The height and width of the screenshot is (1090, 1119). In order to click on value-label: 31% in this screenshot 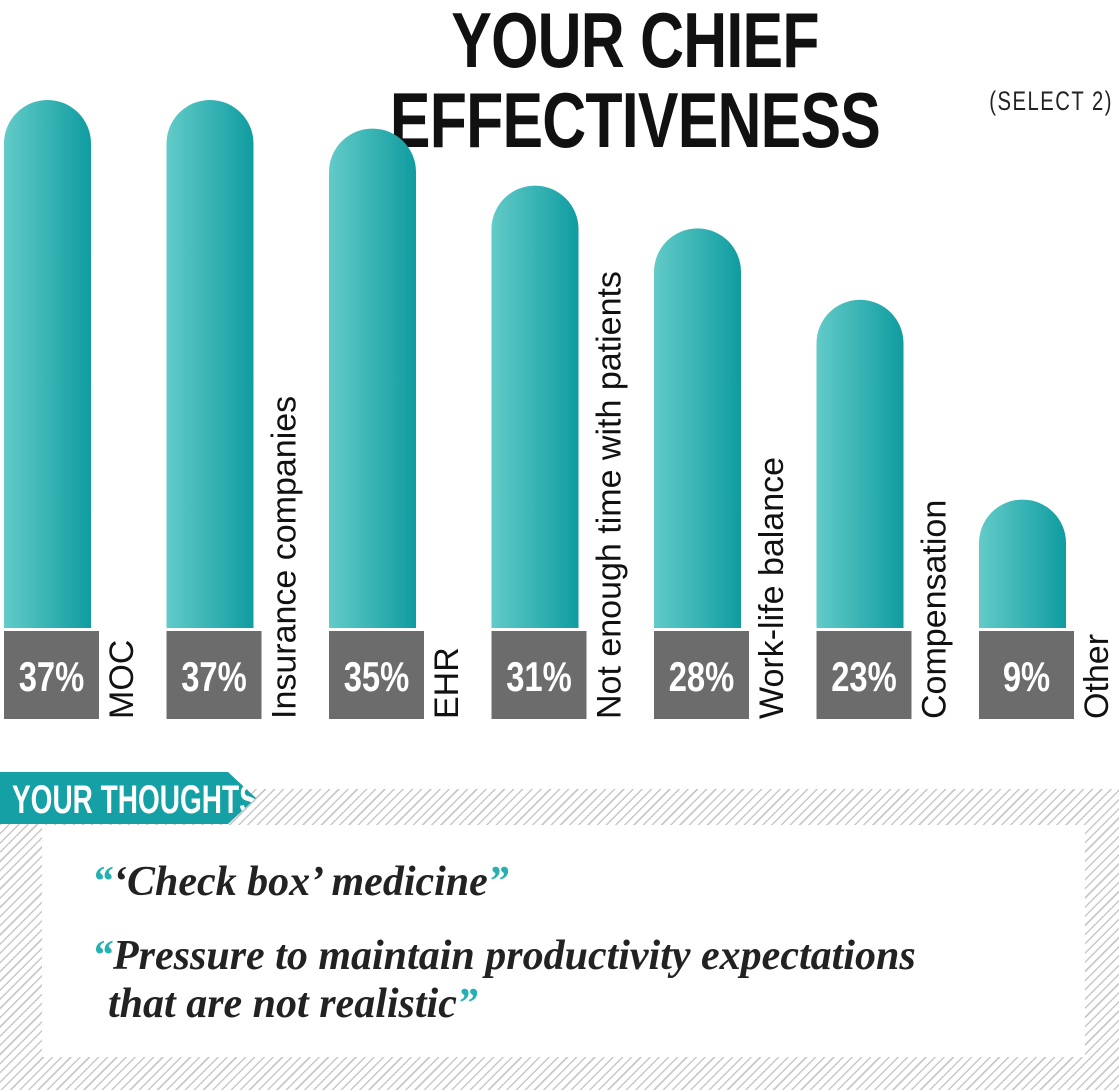, I will do `click(539, 676)`.